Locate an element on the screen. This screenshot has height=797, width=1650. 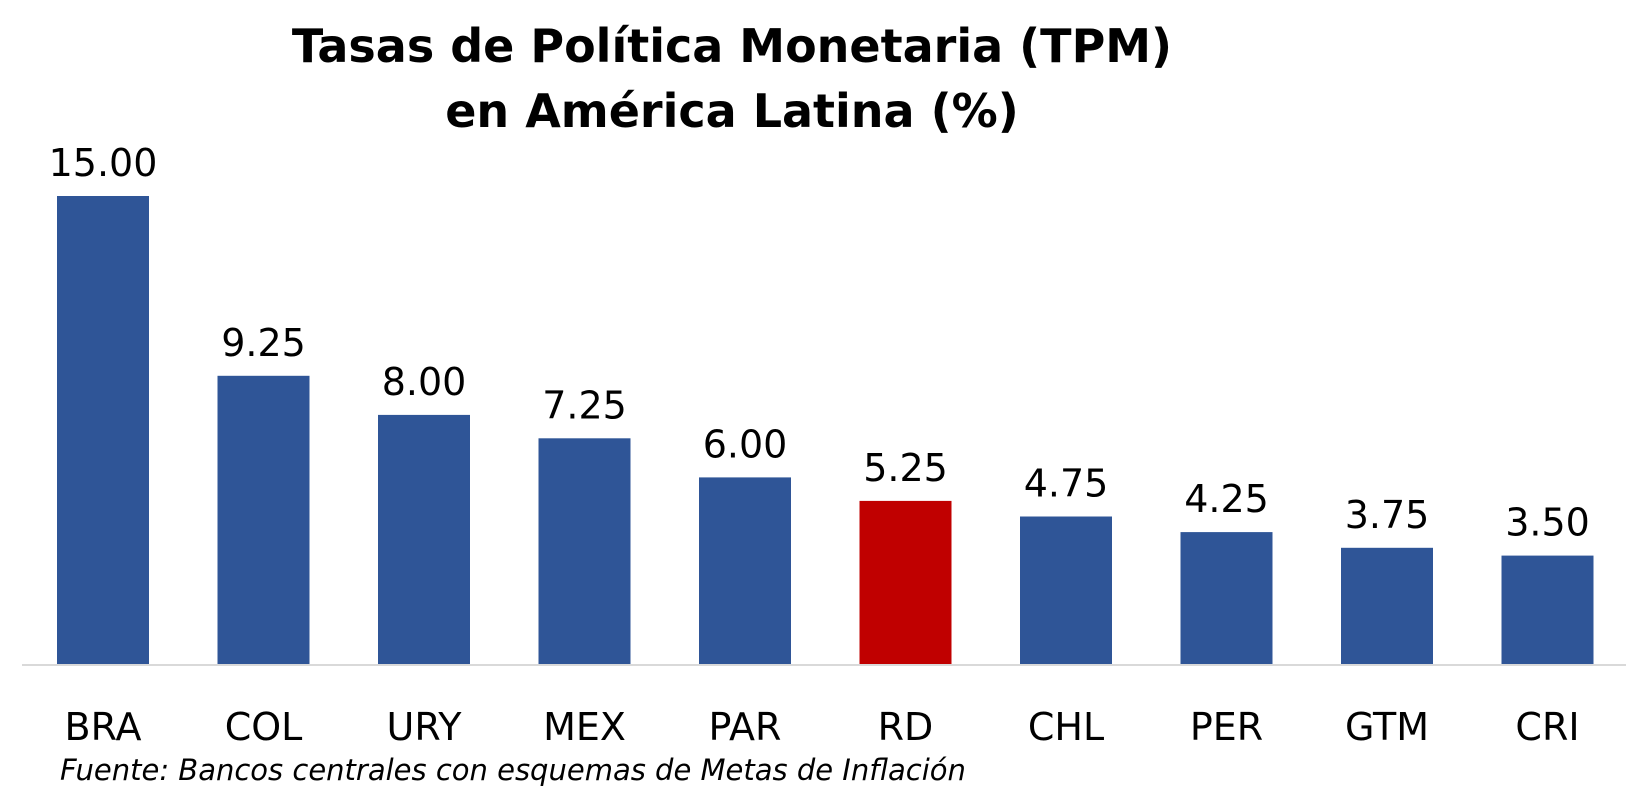
bar-cri is located at coordinates (1547, 610).